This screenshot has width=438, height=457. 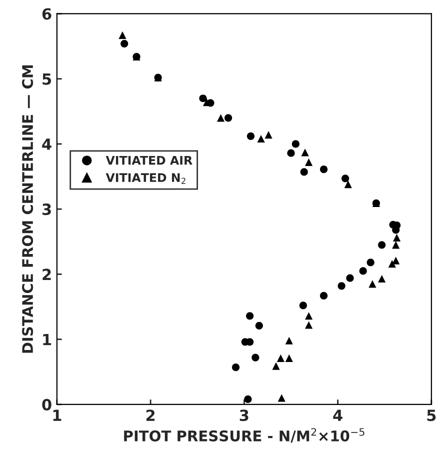 What do you see at coordinates (46, 274) in the screenshot?
I see `y-tick-label: 2` at bounding box center [46, 274].